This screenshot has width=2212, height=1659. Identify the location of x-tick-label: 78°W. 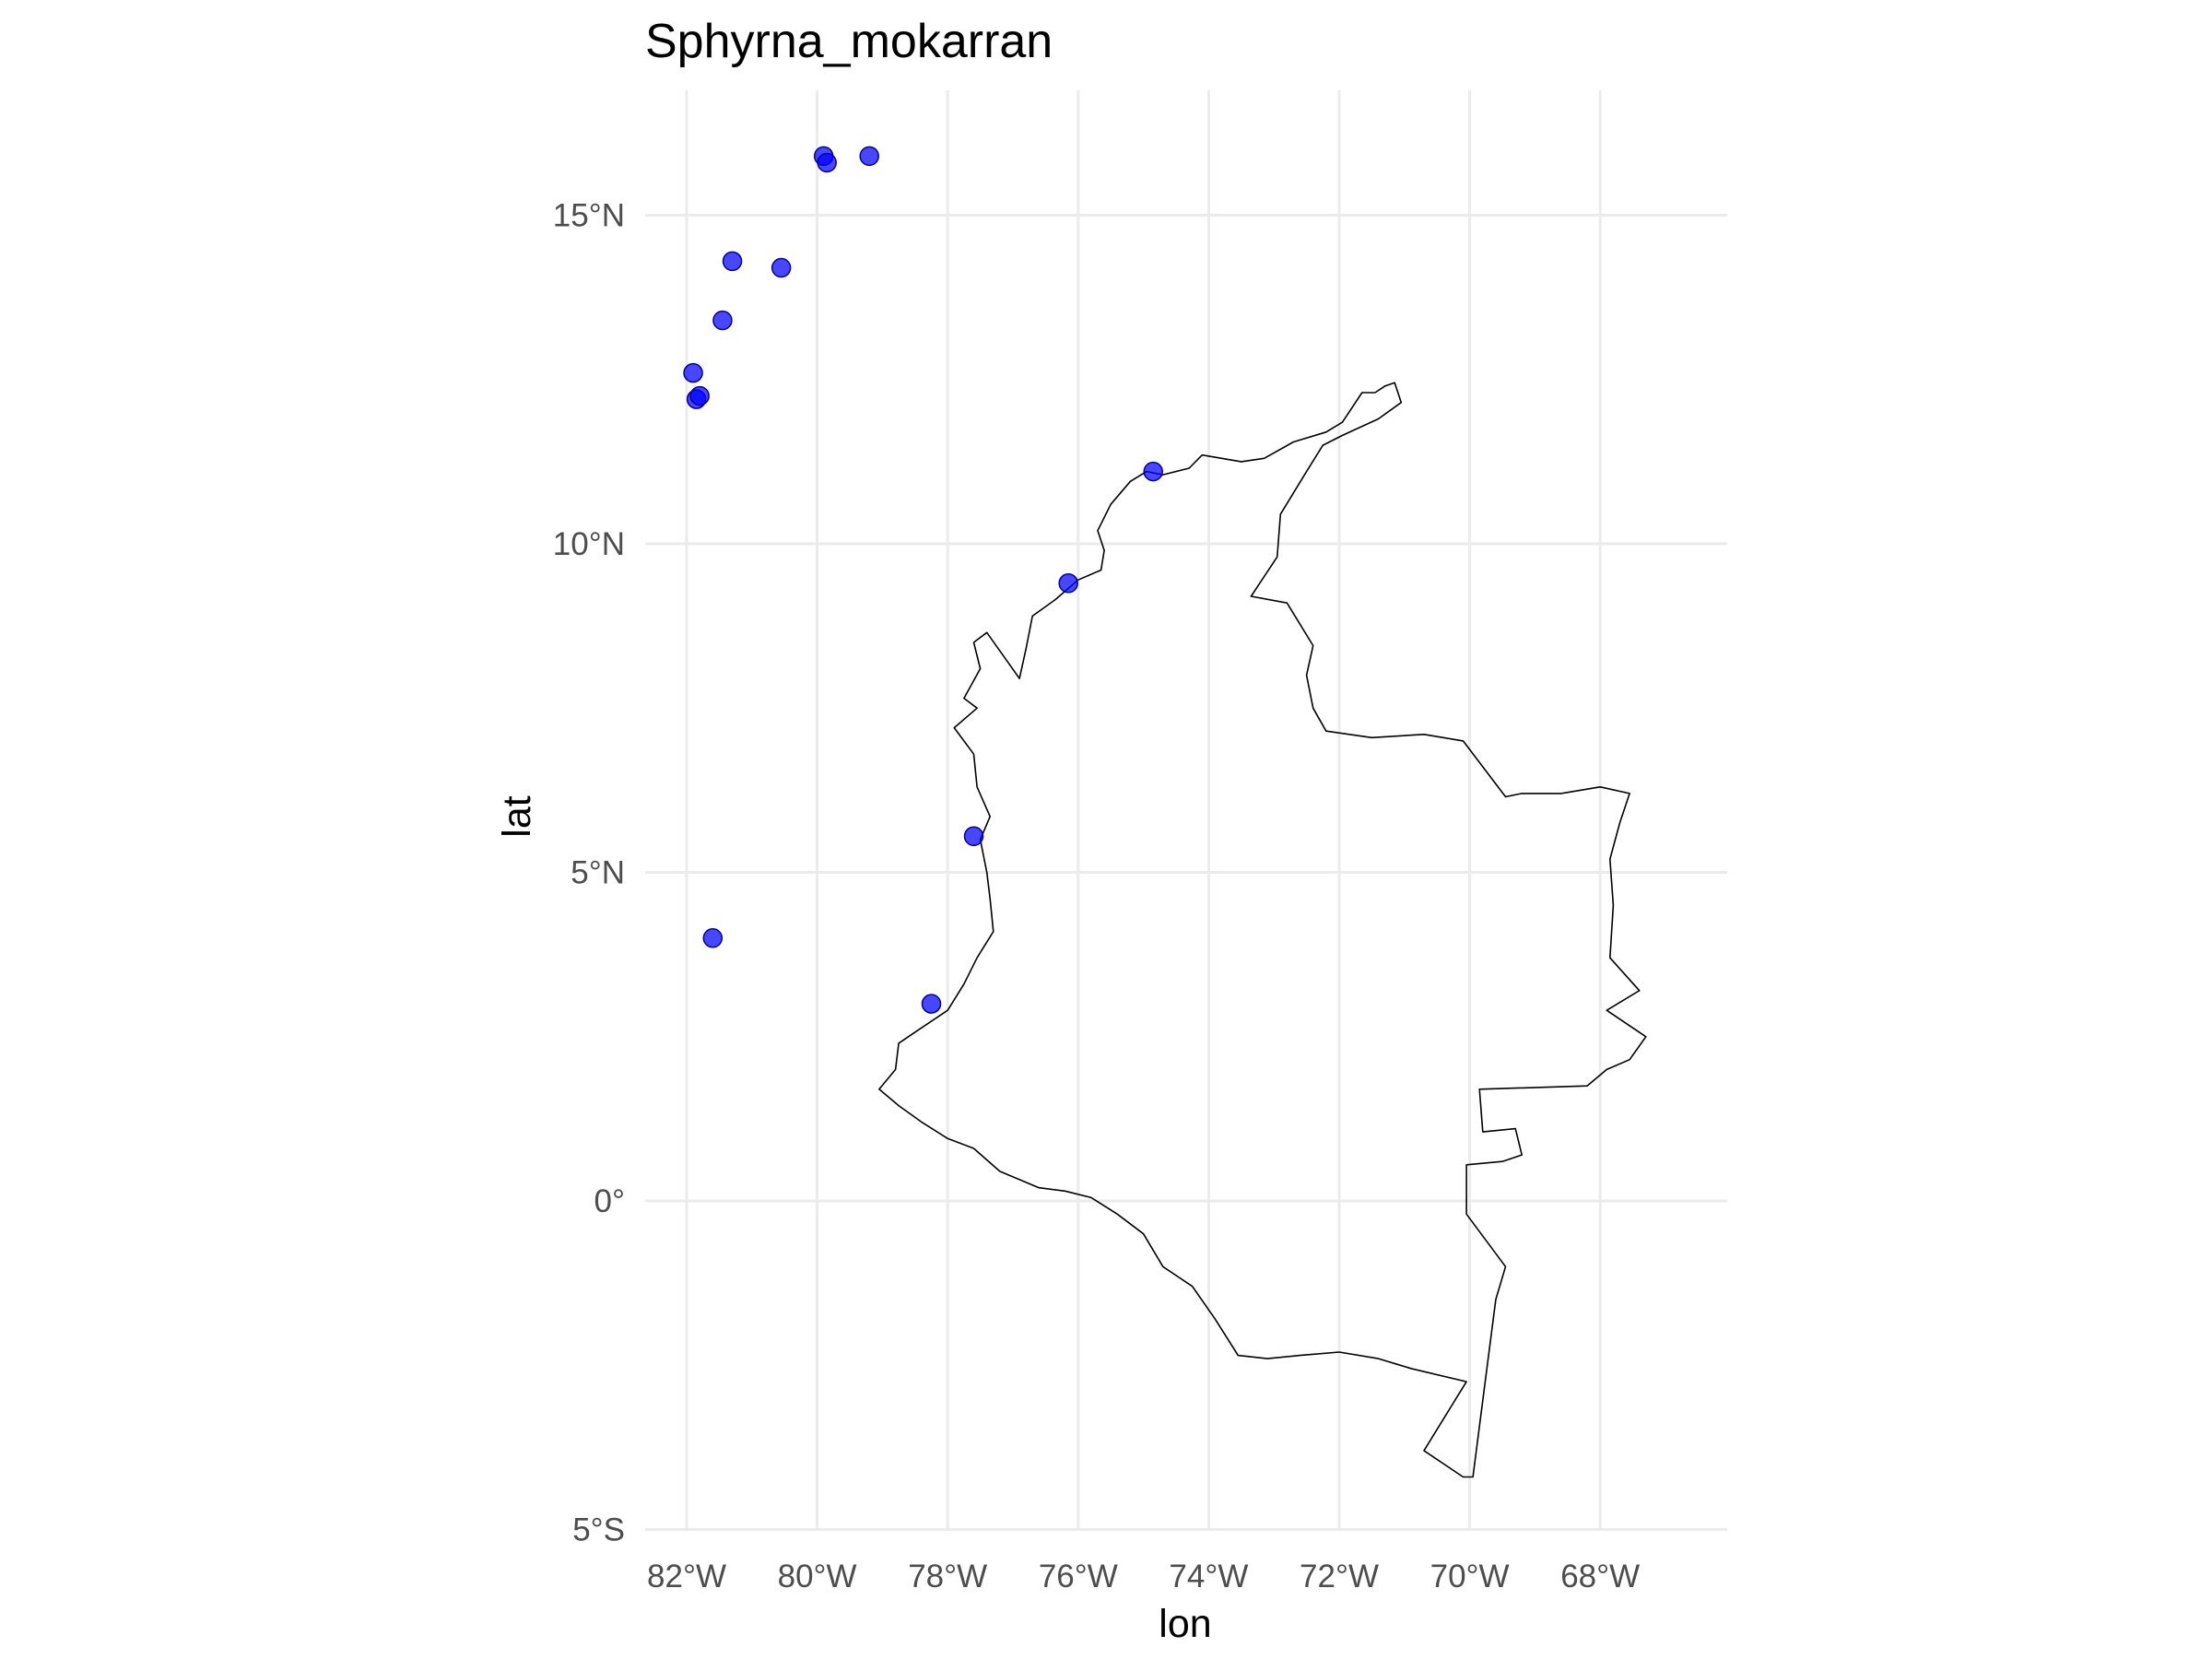
(947, 1576).